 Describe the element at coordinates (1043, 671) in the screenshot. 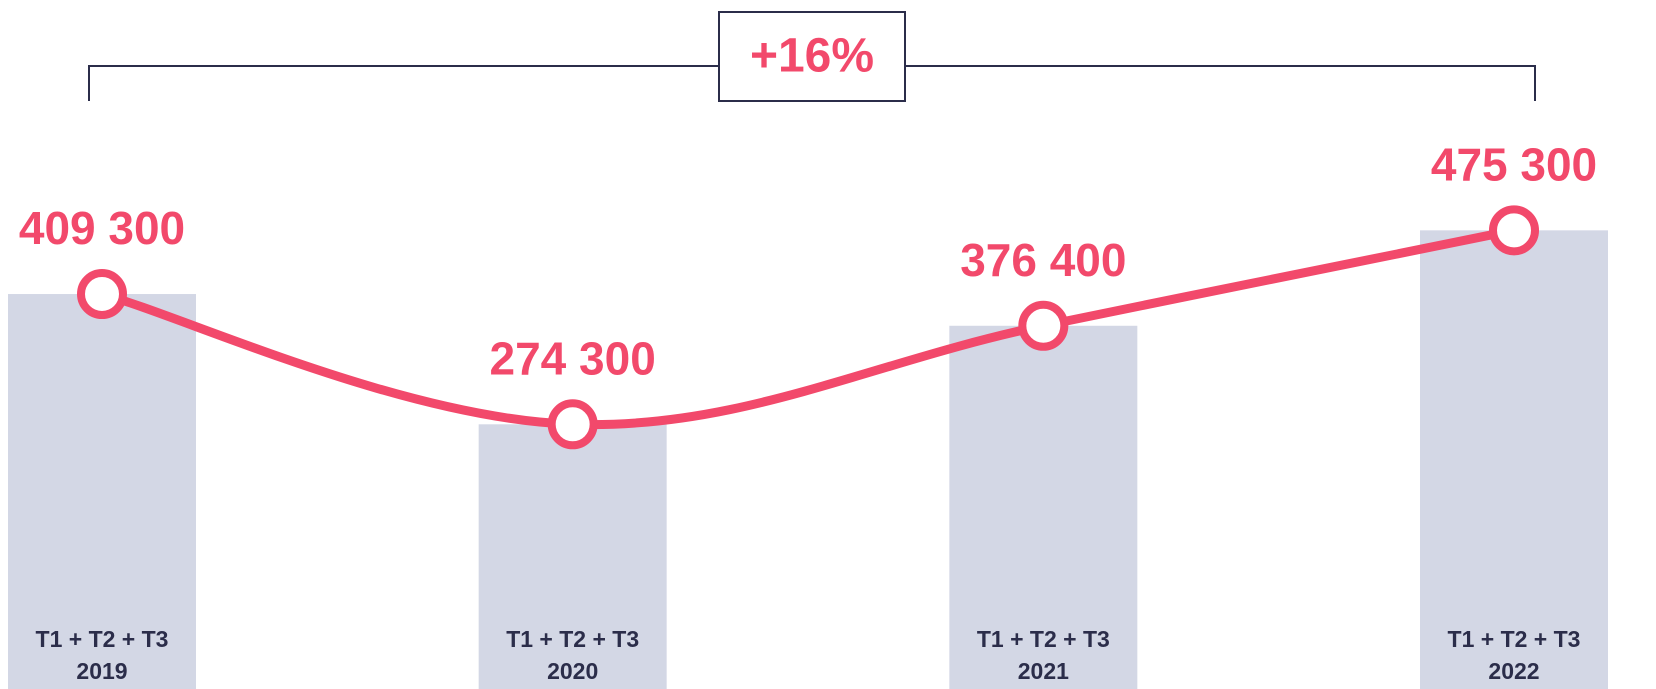

I see `x-tick-label: 2021` at that location.